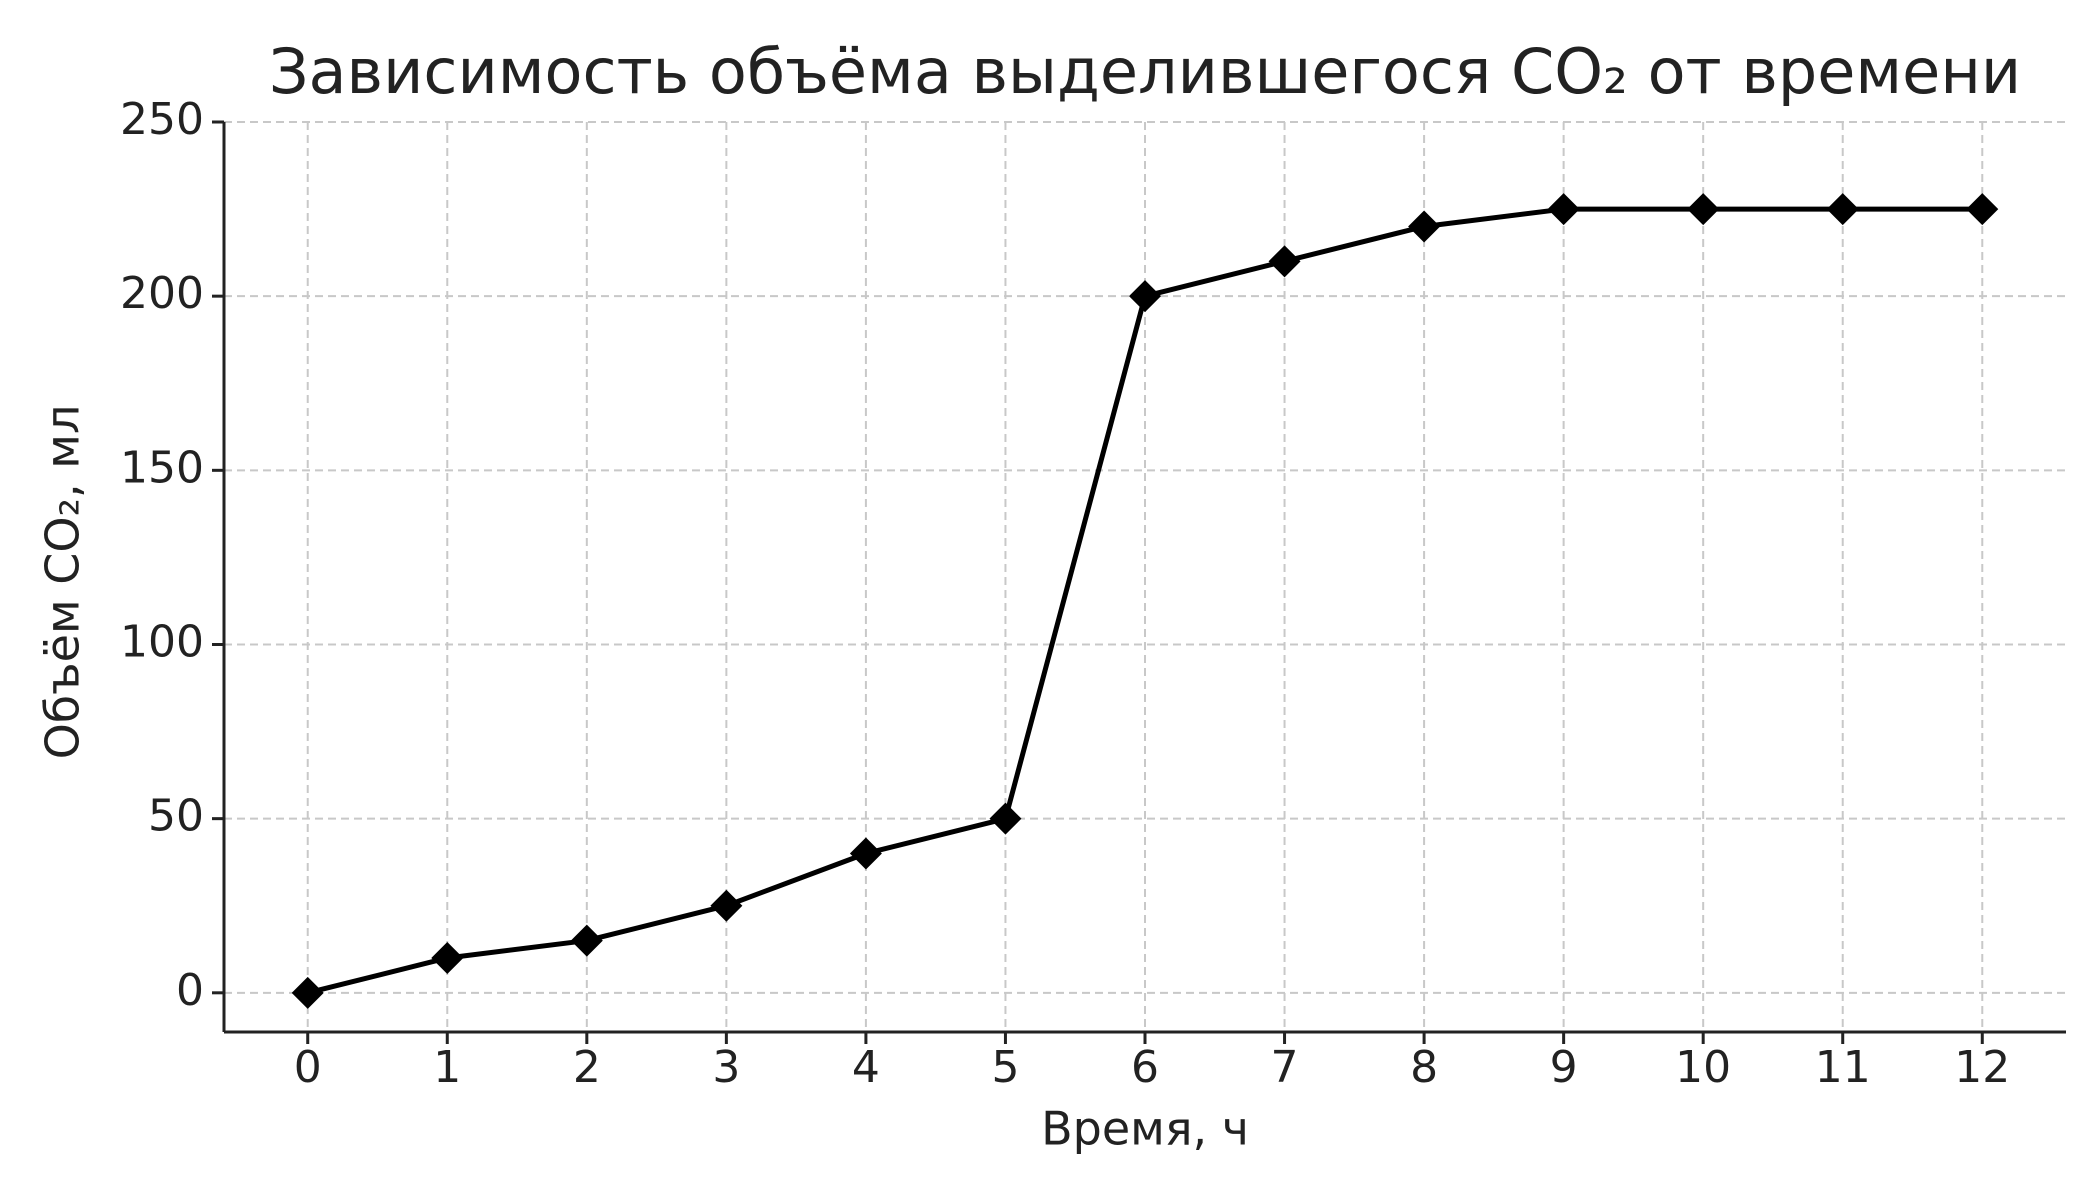 This screenshot has height=1200, width=2100. I want to click on y-tick-label: 200, so click(162, 293).